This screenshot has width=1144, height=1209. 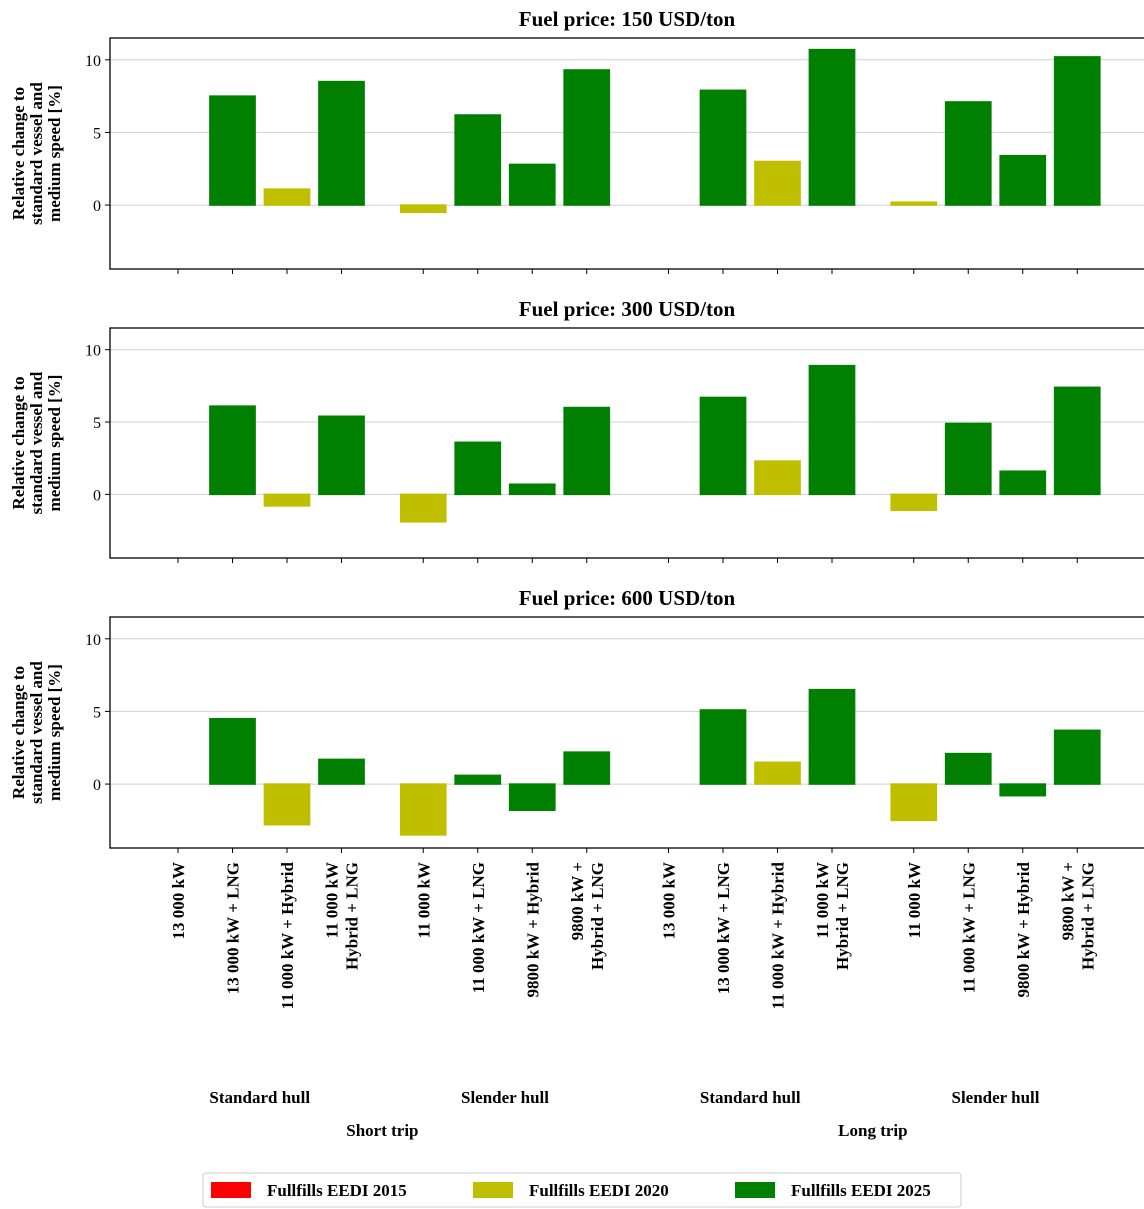 I want to click on legend-box, so click(x=582, y=1190).